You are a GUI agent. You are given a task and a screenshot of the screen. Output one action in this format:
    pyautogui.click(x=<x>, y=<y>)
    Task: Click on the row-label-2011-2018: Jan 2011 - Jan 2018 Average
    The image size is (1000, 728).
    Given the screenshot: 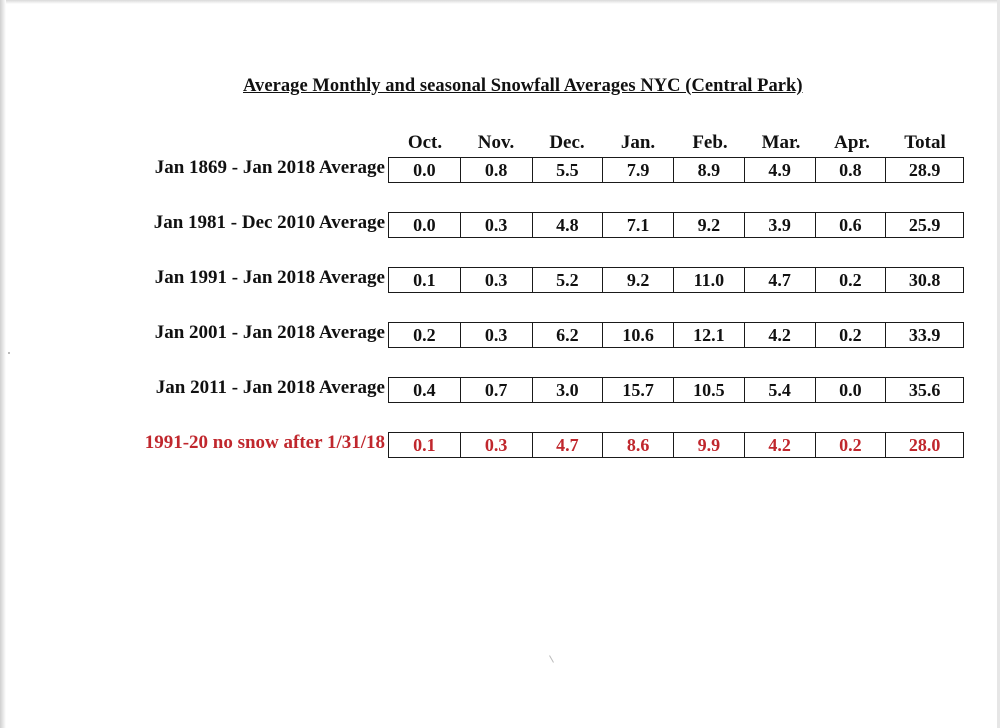 What is the action you would take?
    pyautogui.click(x=270, y=387)
    